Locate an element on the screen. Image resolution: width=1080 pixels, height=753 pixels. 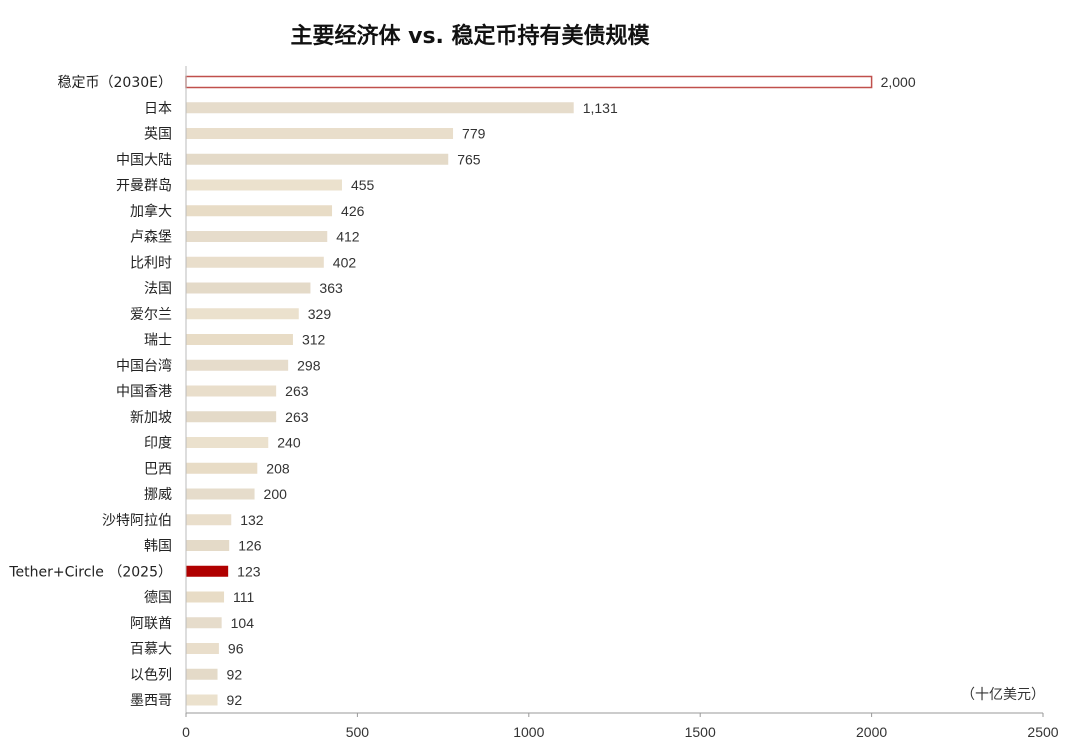
category-label-6: 卢森堡 is located at coordinates (151, 238).